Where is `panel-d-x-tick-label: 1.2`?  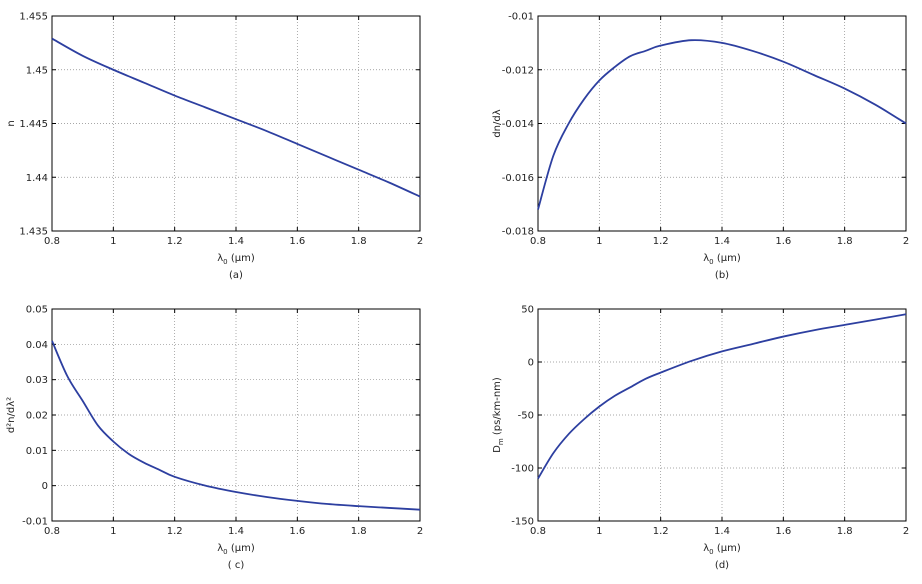
panel-d-x-tick-label: 1.2 is located at coordinates (661, 531).